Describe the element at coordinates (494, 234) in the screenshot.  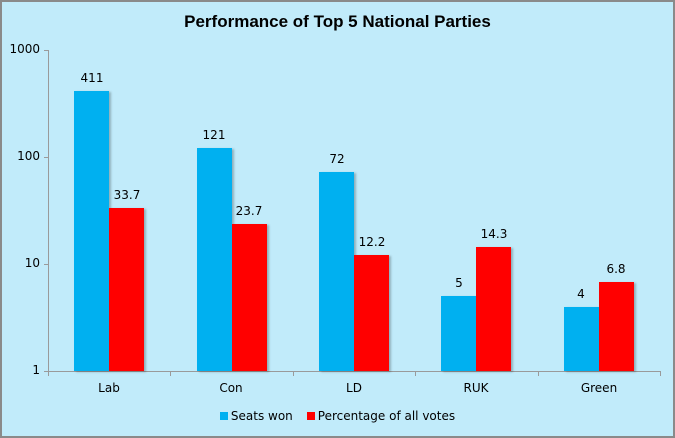
I see `data-label: 14.3` at that location.